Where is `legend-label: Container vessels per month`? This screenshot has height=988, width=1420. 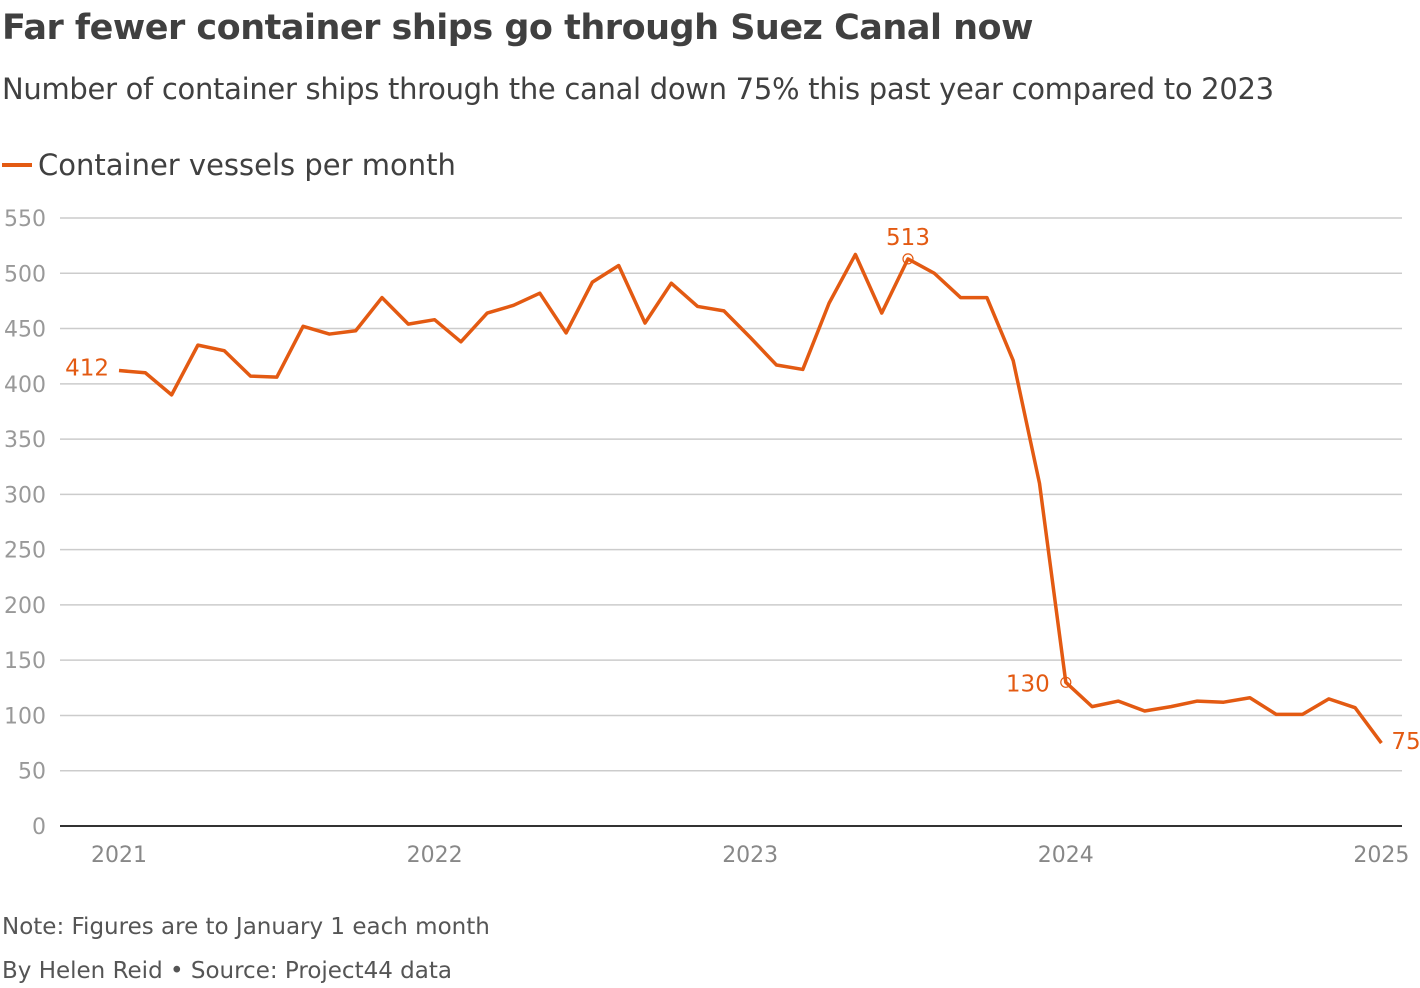 legend-label: Container vessels per month is located at coordinates (247, 165).